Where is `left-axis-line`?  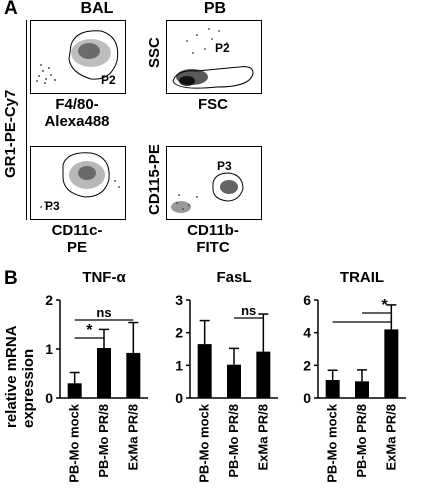
left-axis-line is located at coordinates (26, 120).